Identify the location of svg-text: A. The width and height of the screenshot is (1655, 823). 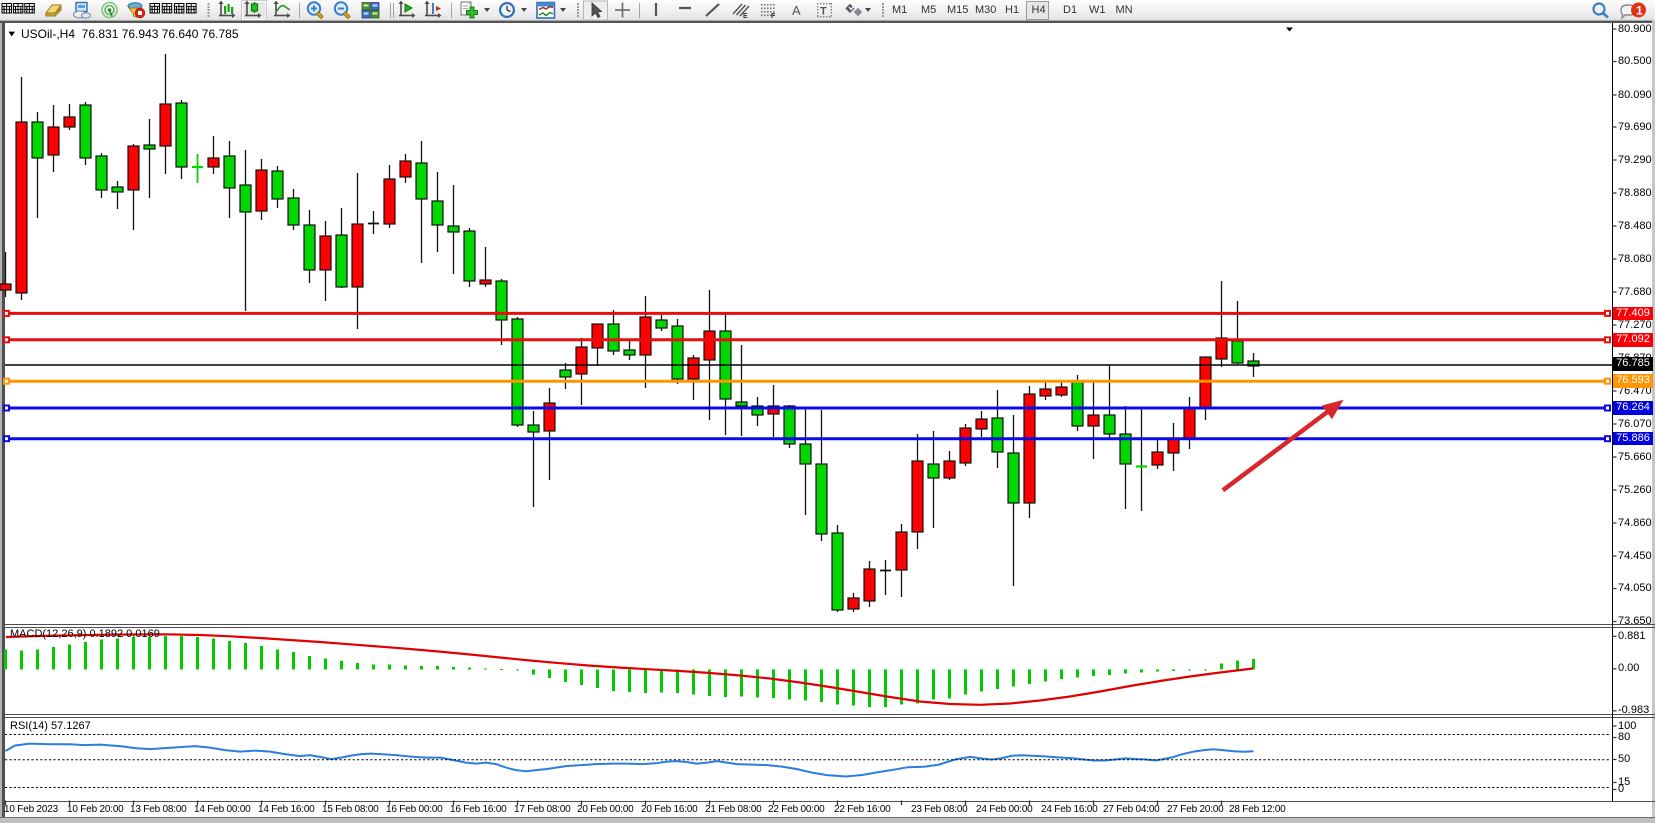
(796, 10).